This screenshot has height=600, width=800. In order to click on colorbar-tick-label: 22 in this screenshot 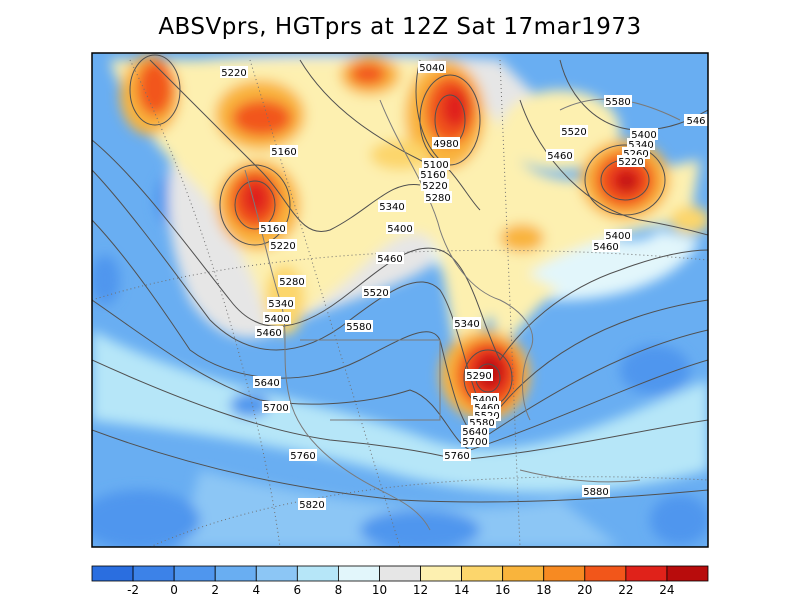, I will do `click(626, 590)`.